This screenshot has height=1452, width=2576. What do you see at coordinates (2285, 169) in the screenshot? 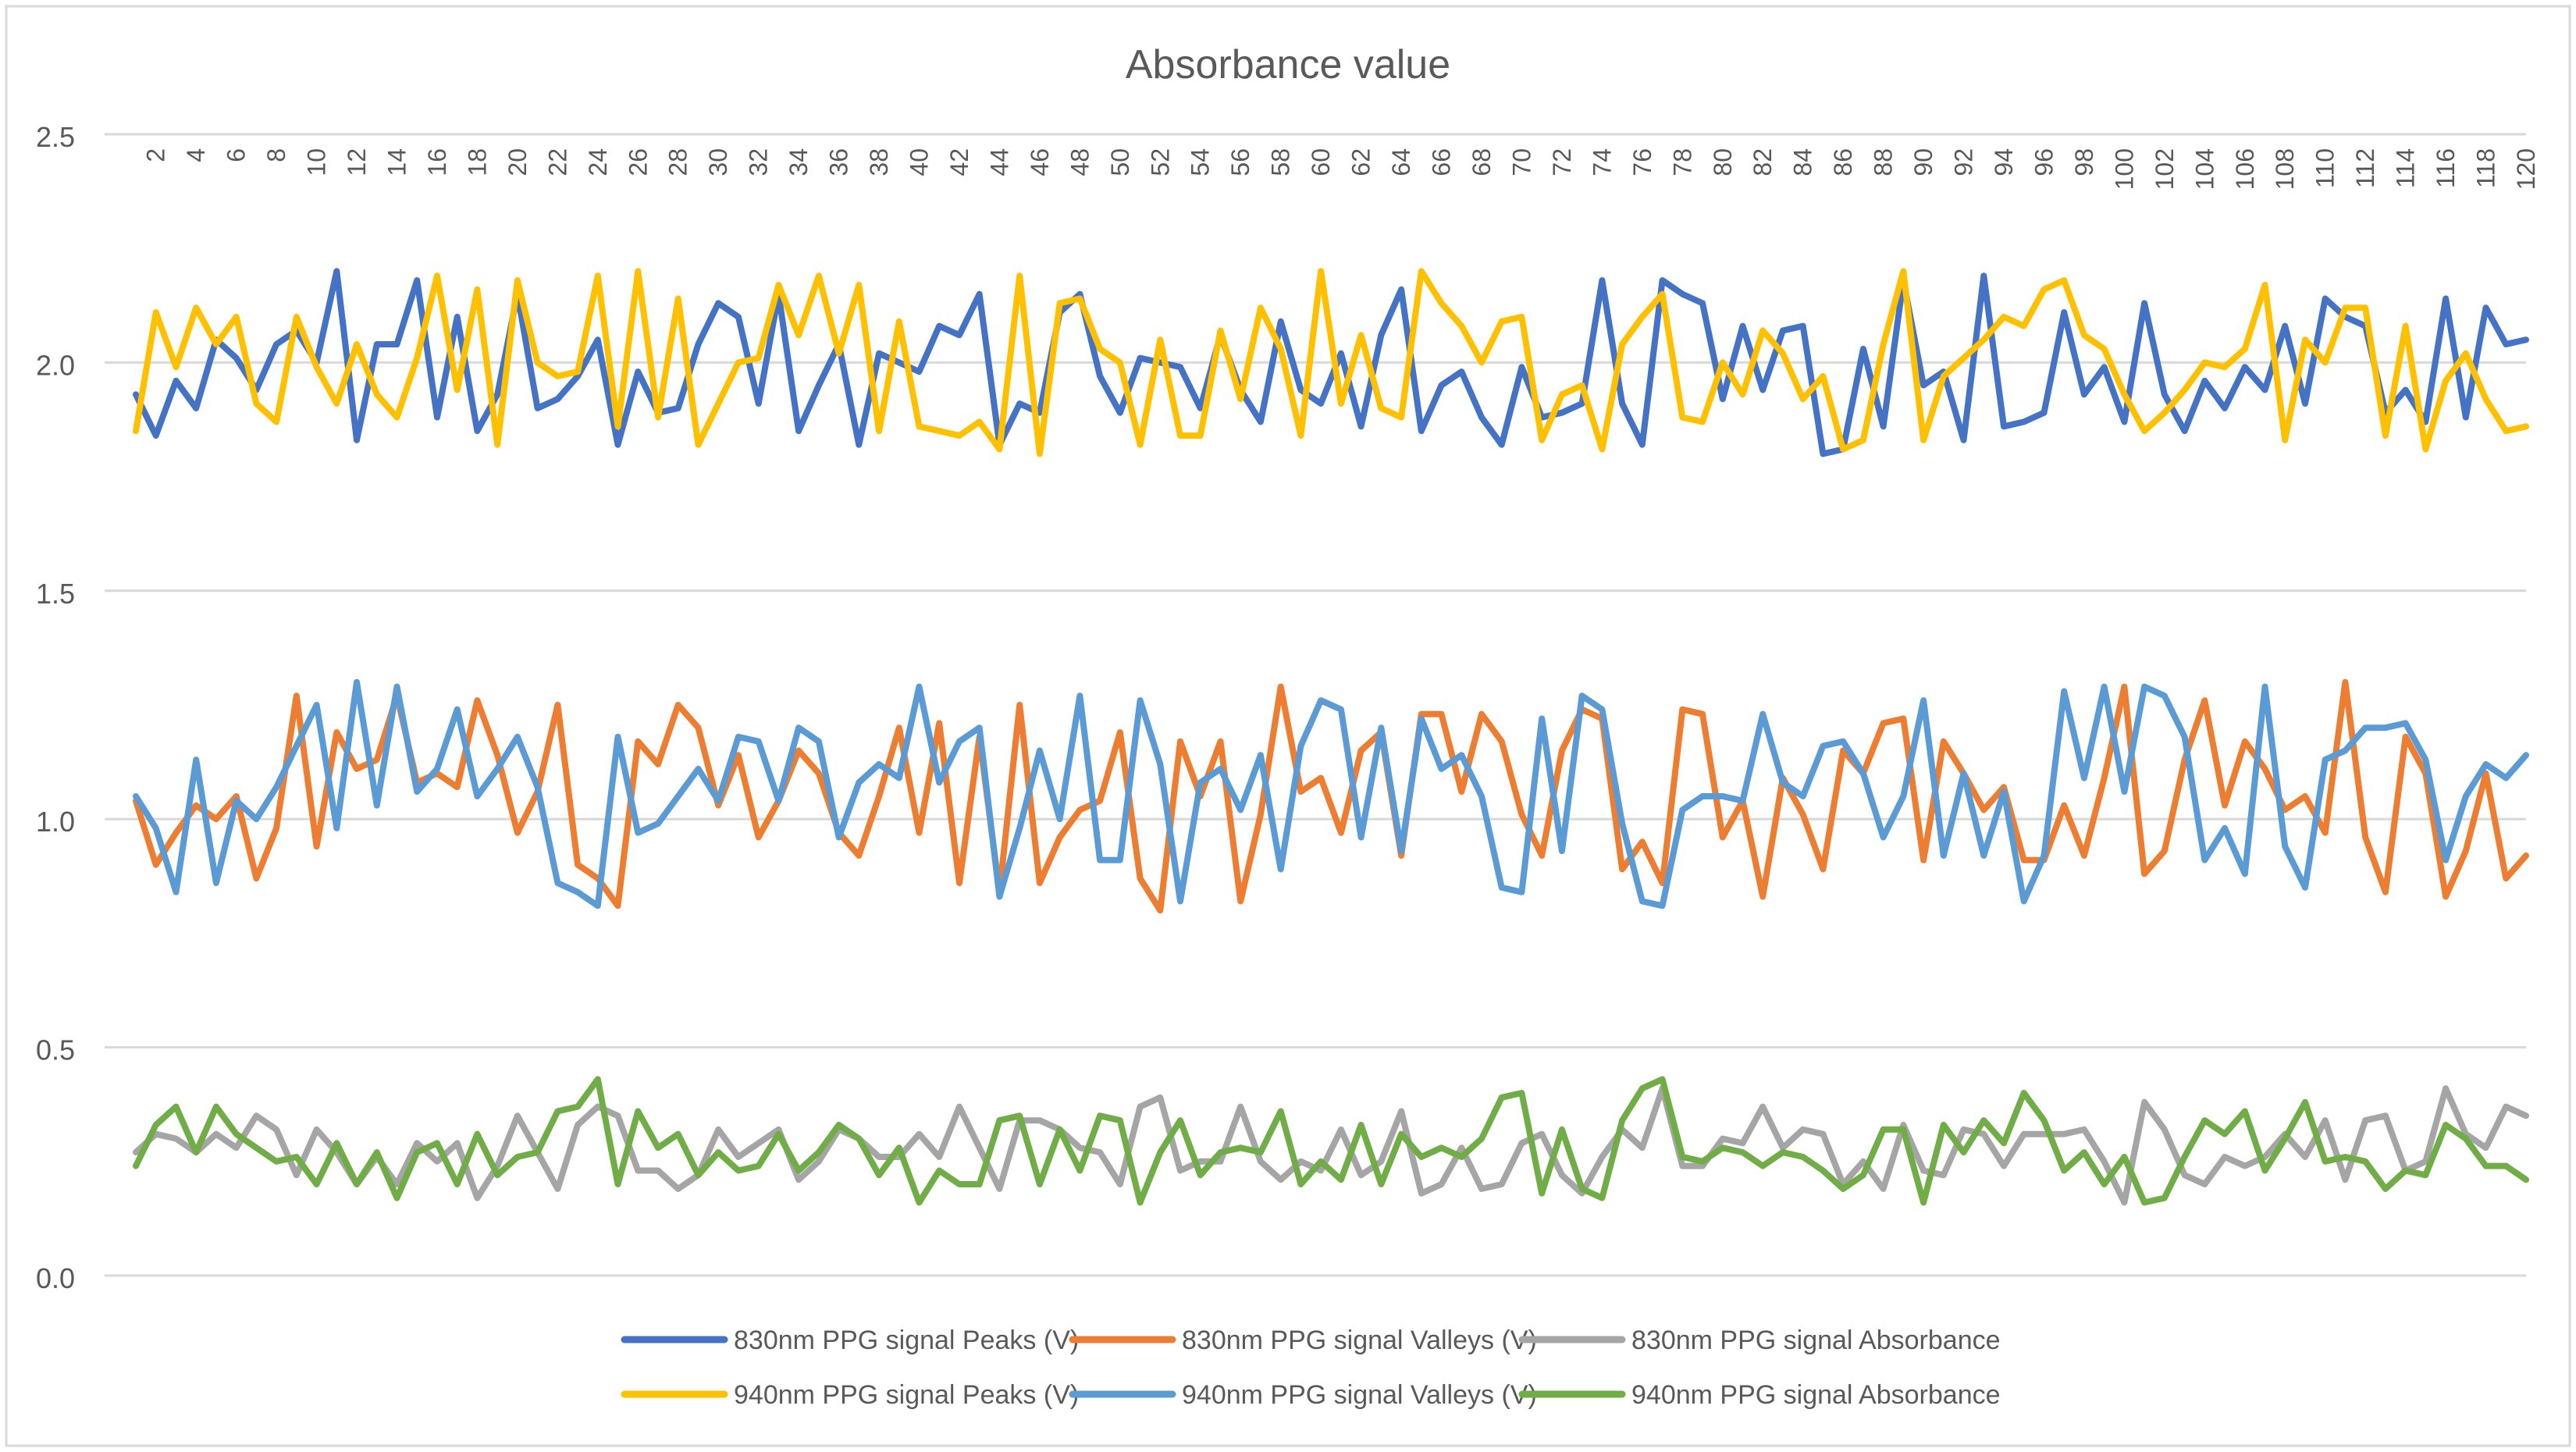
I see `x-tick-label: 108` at bounding box center [2285, 169].